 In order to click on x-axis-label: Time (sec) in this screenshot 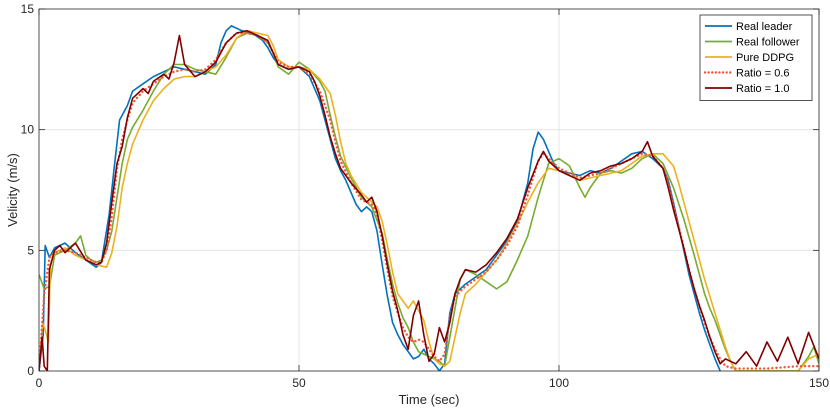, I will do `click(429, 399)`.